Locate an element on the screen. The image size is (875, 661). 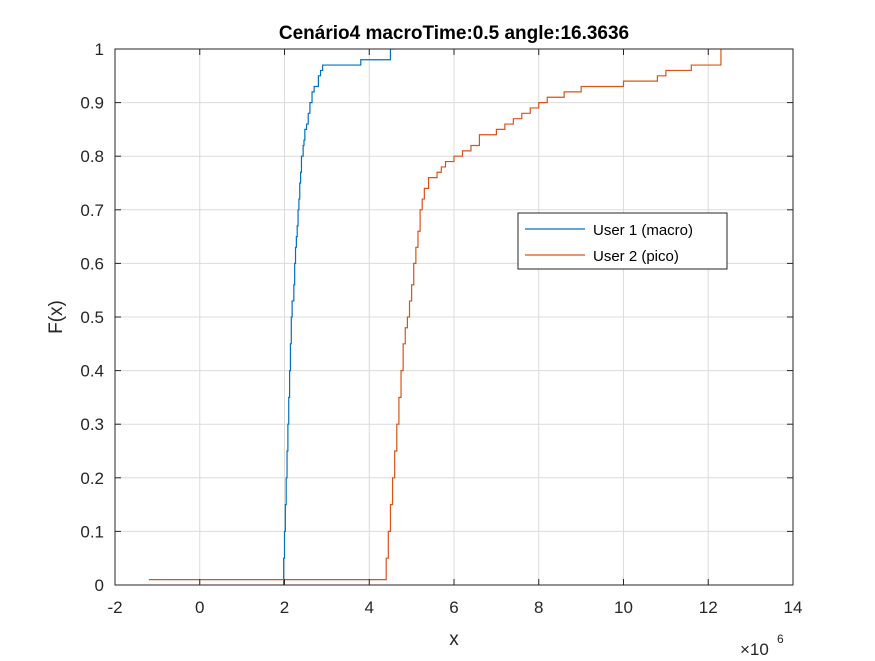
y-tick-label: 1 is located at coordinates (99, 49).